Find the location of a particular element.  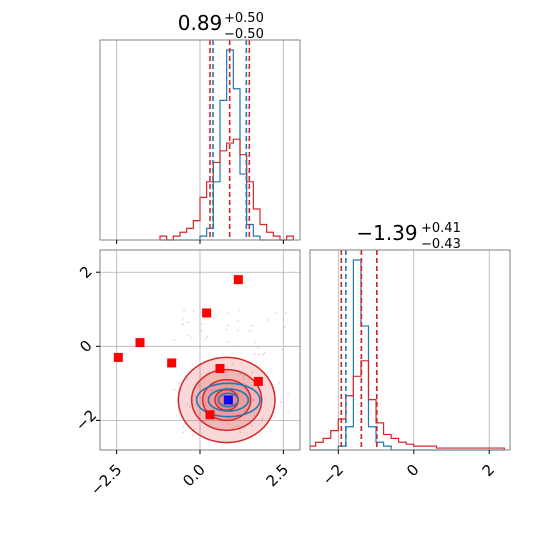

param-1-title: 0.89 is located at coordinates (200, 23).